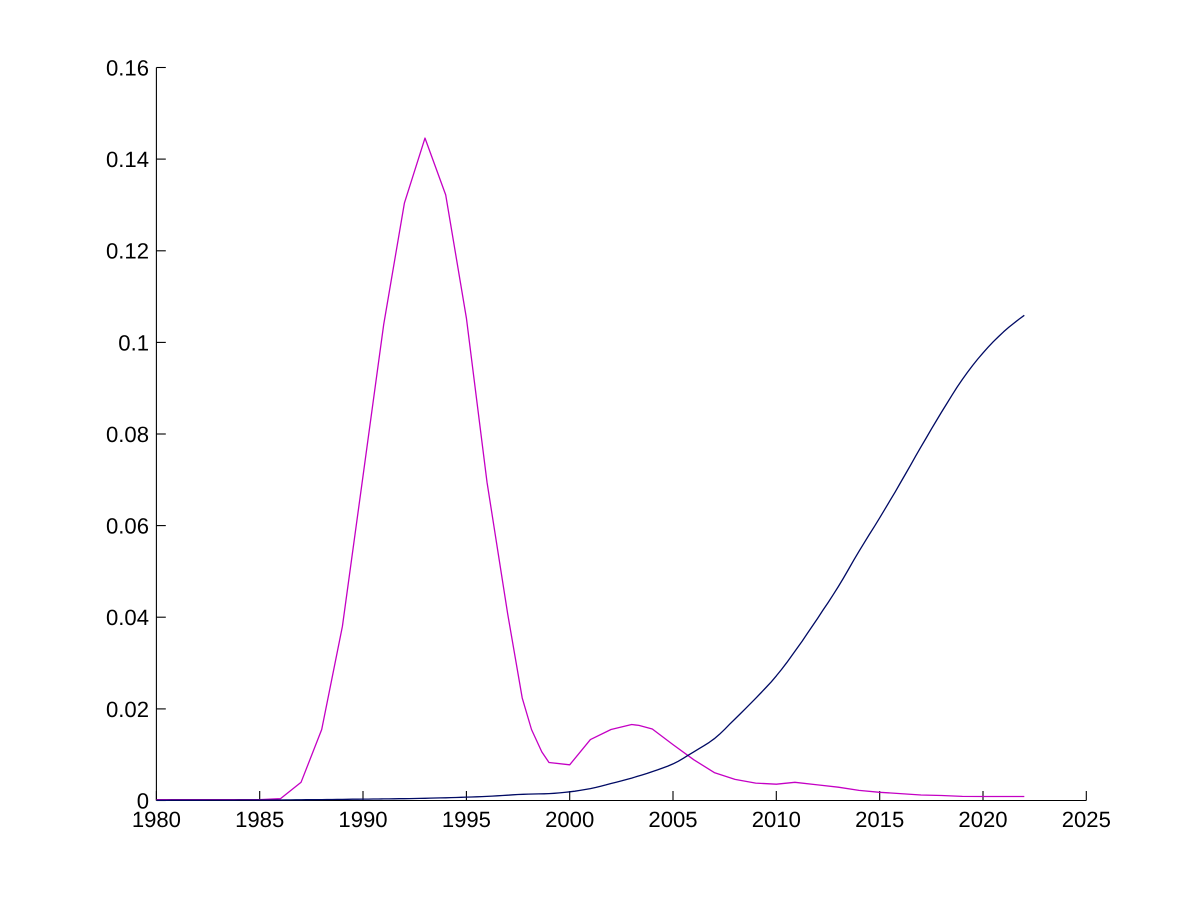  What do you see at coordinates (672, 819) in the screenshot?
I see `svg-text: 2005` at bounding box center [672, 819].